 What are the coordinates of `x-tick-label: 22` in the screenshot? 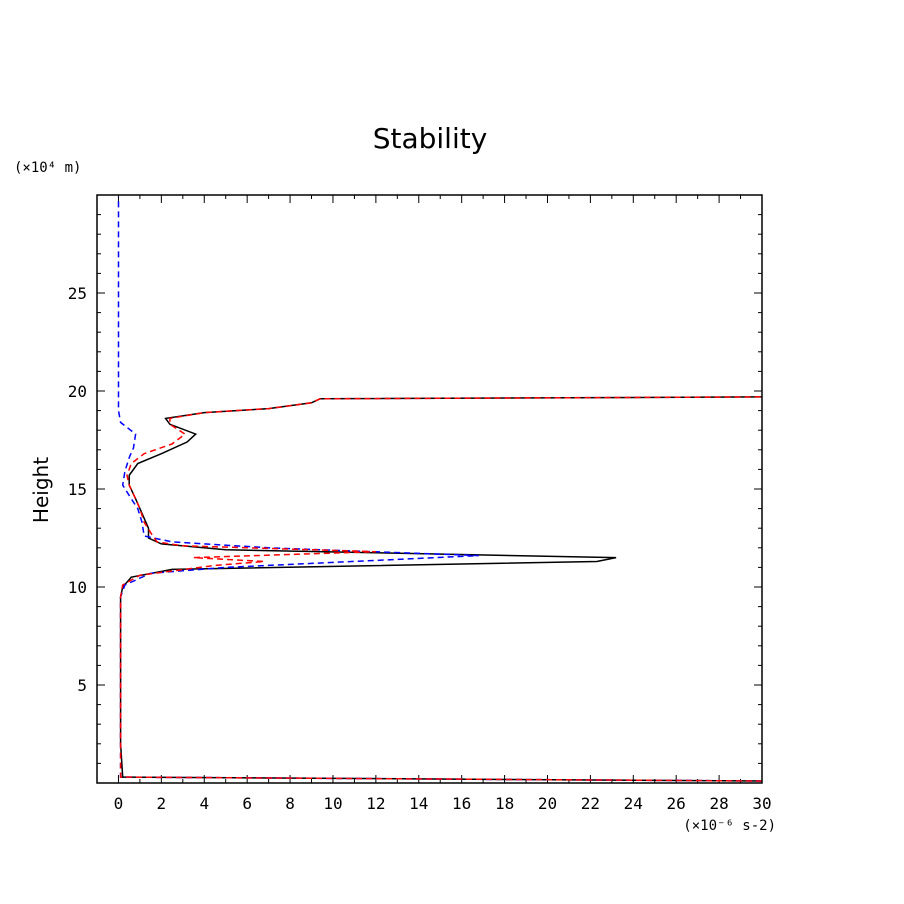 It's located at (590, 803).